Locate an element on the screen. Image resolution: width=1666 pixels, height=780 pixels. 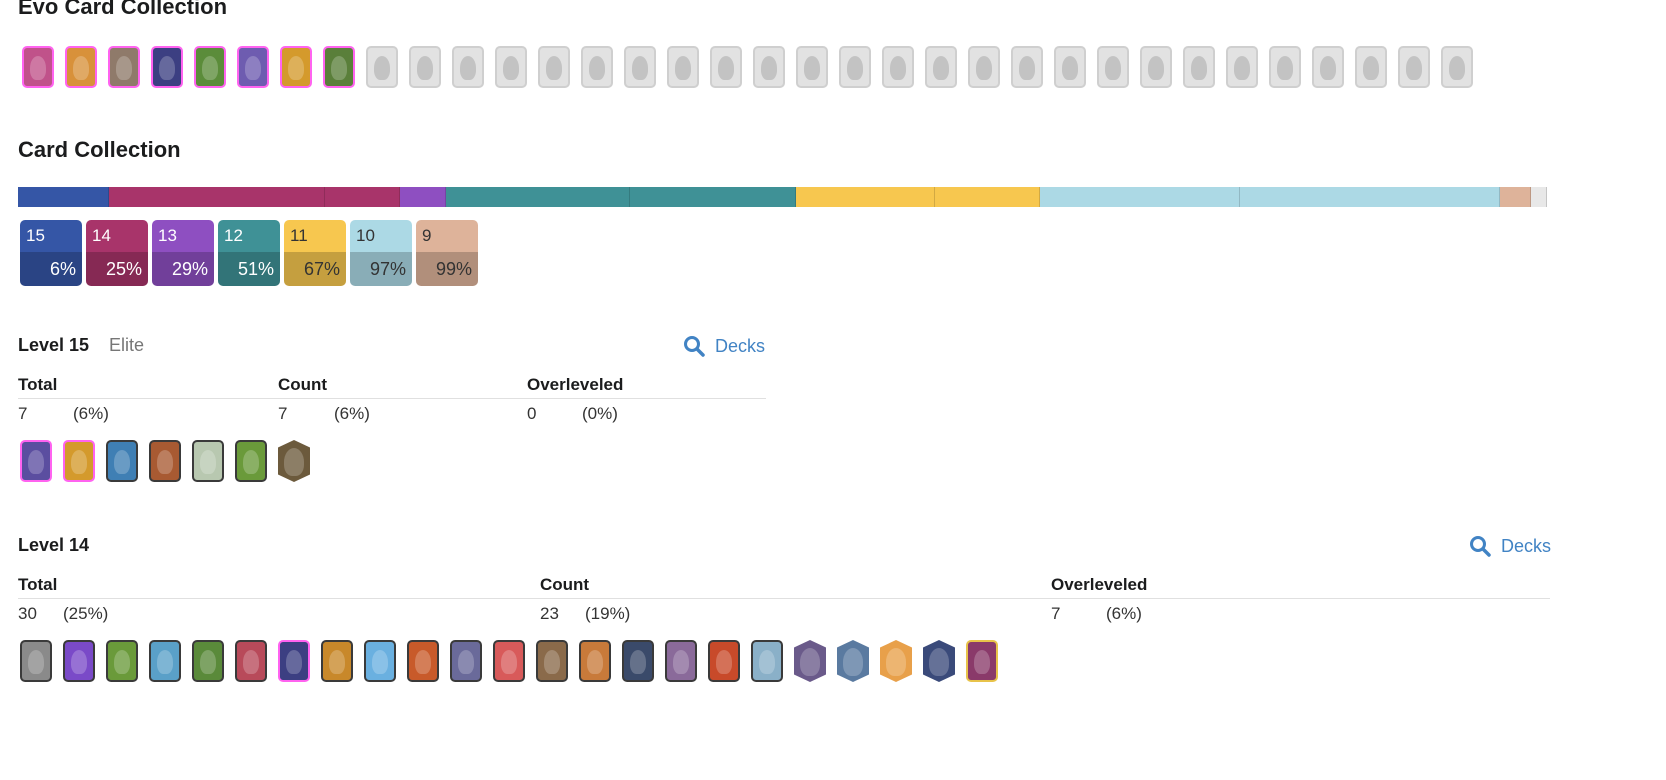
level-badge: 13 29% is located at coordinates (183, 253).